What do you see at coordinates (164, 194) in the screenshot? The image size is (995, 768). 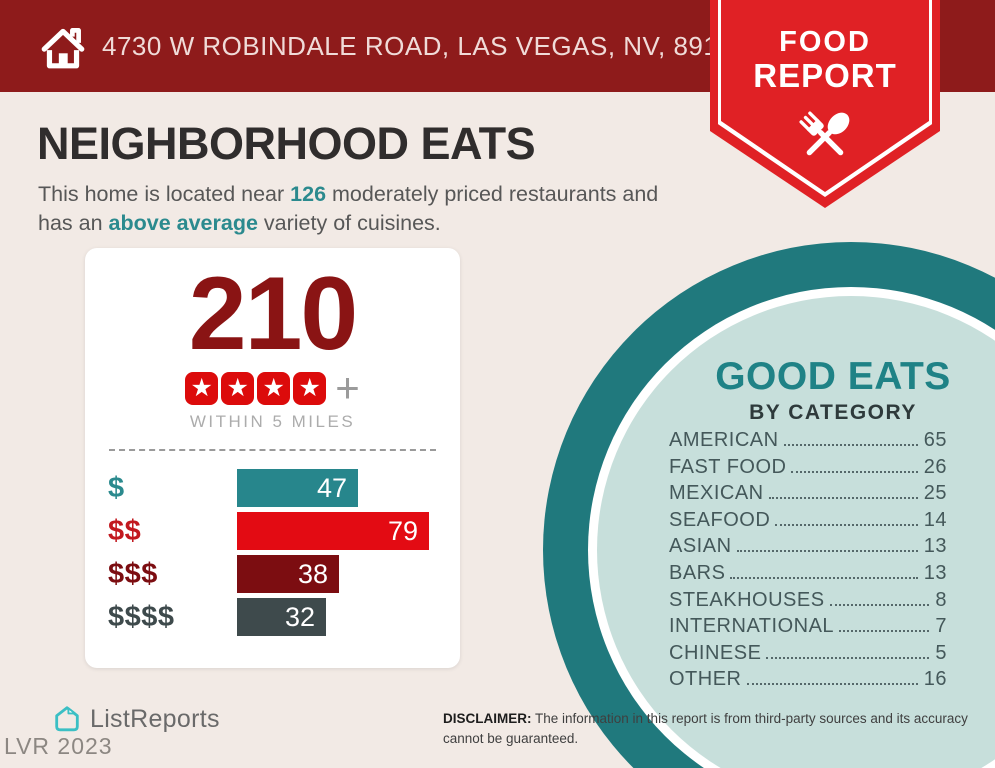 I see `subtitle-text: This home is located near` at bounding box center [164, 194].